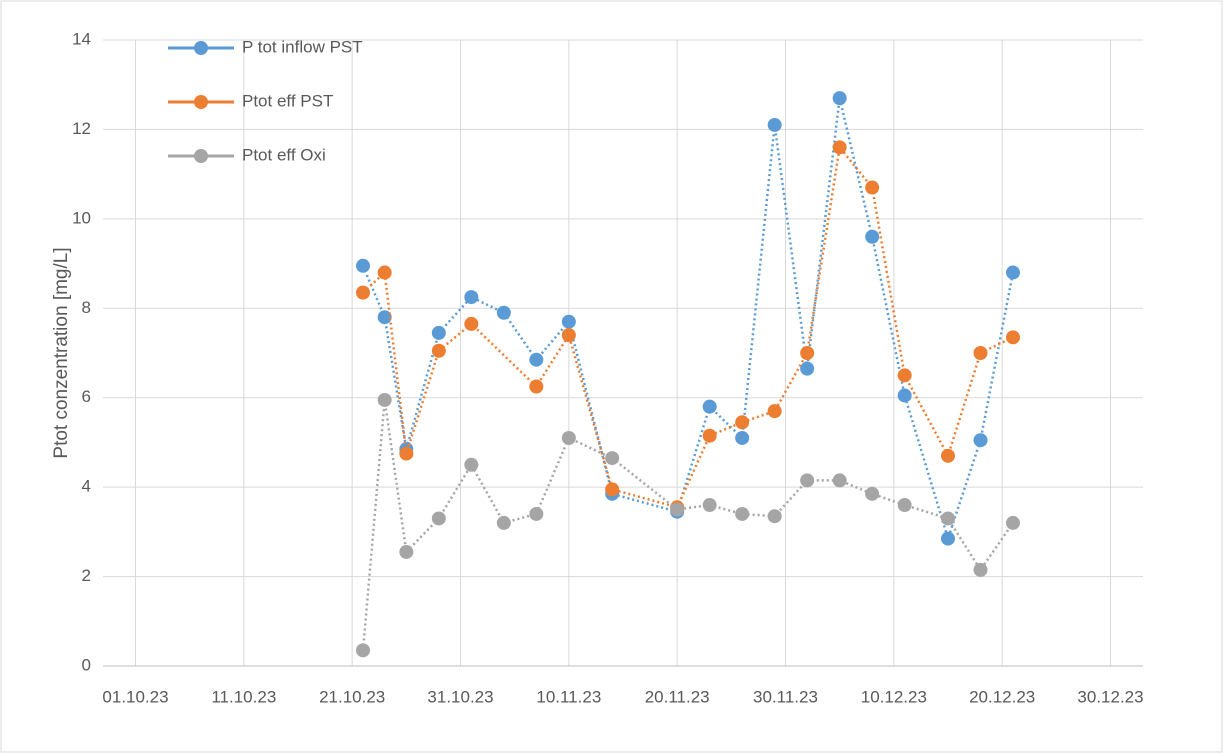  Describe the element at coordinates (1110, 696) in the screenshot. I see `x-tick-label: 30.12.23` at that location.